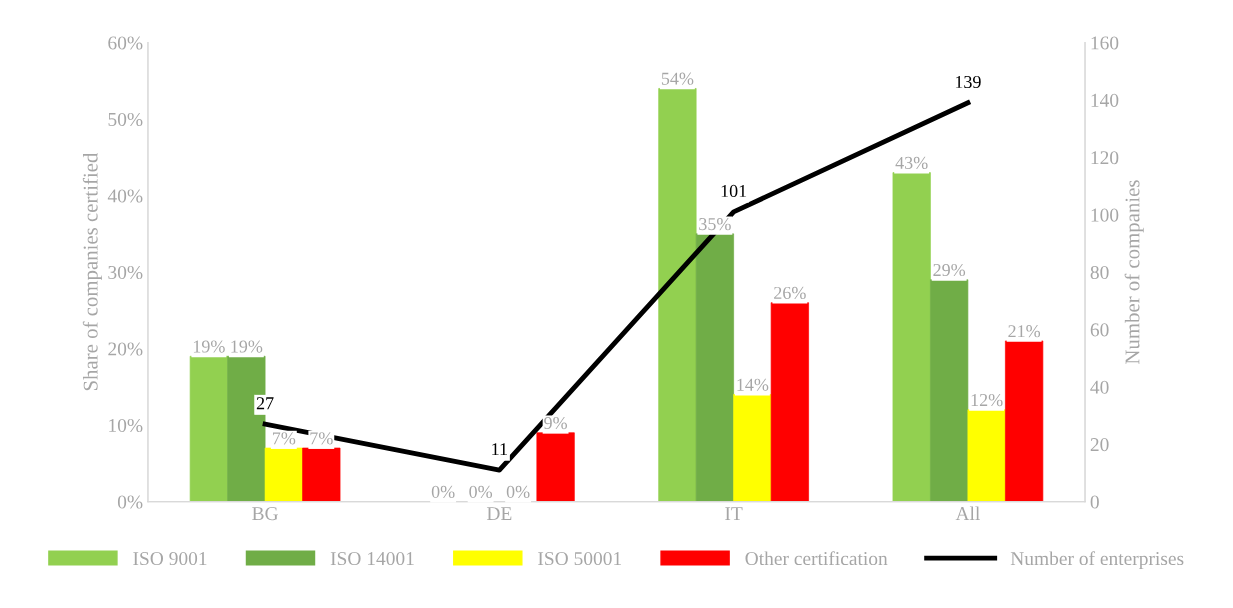 This screenshot has width=1233, height=608. Describe the element at coordinates (130, 502) in the screenshot. I see `y-tick-label: 0%` at that location.